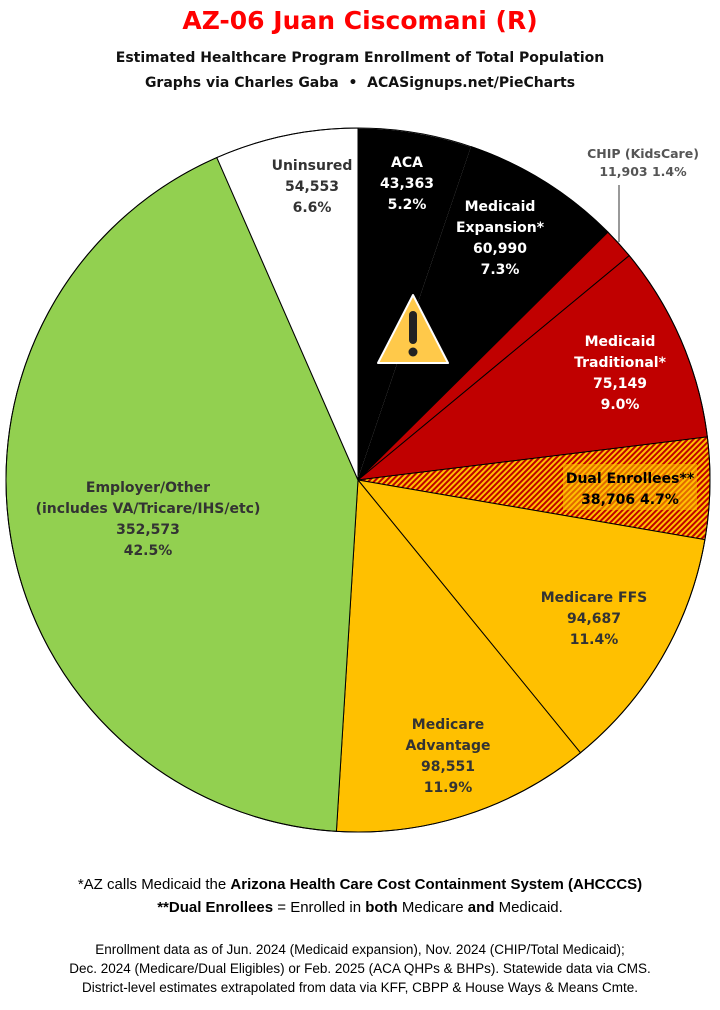  What do you see at coordinates (500, 228) in the screenshot?
I see `slice-label-medicaid-expansion: Expansion*` at bounding box center [500, 228].